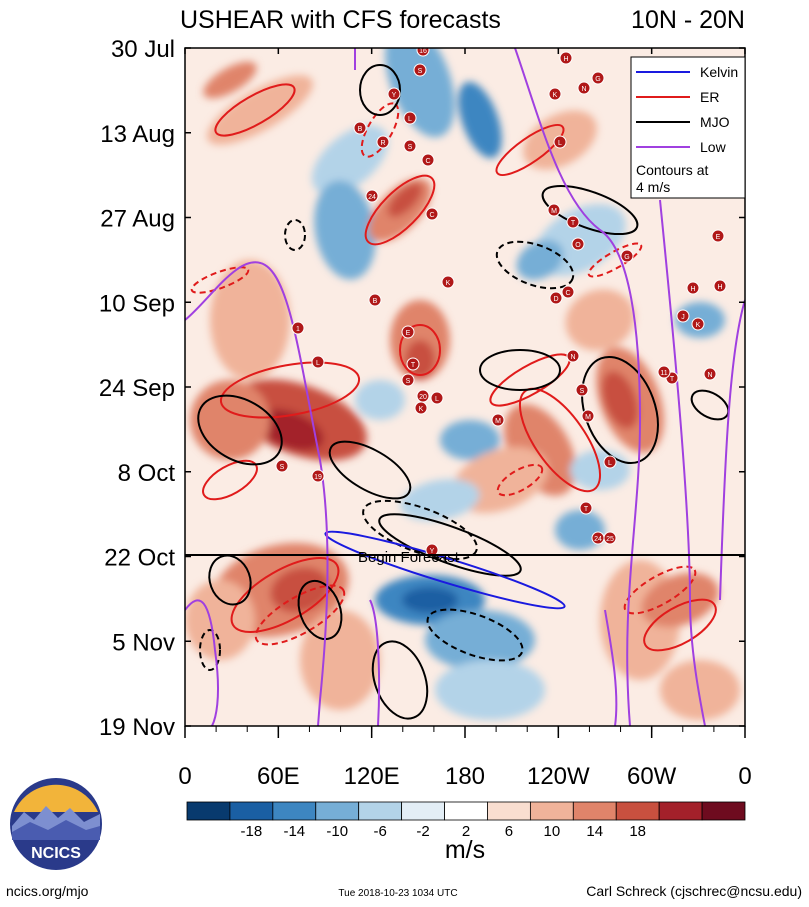  I want to click on storm-label: 24, so click(598, 539).